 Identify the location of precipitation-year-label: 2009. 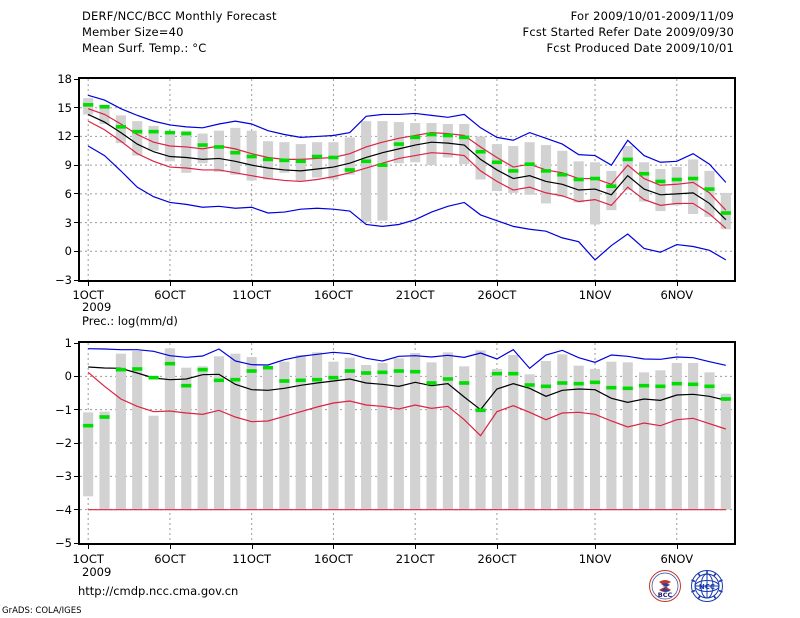
(97, 572).